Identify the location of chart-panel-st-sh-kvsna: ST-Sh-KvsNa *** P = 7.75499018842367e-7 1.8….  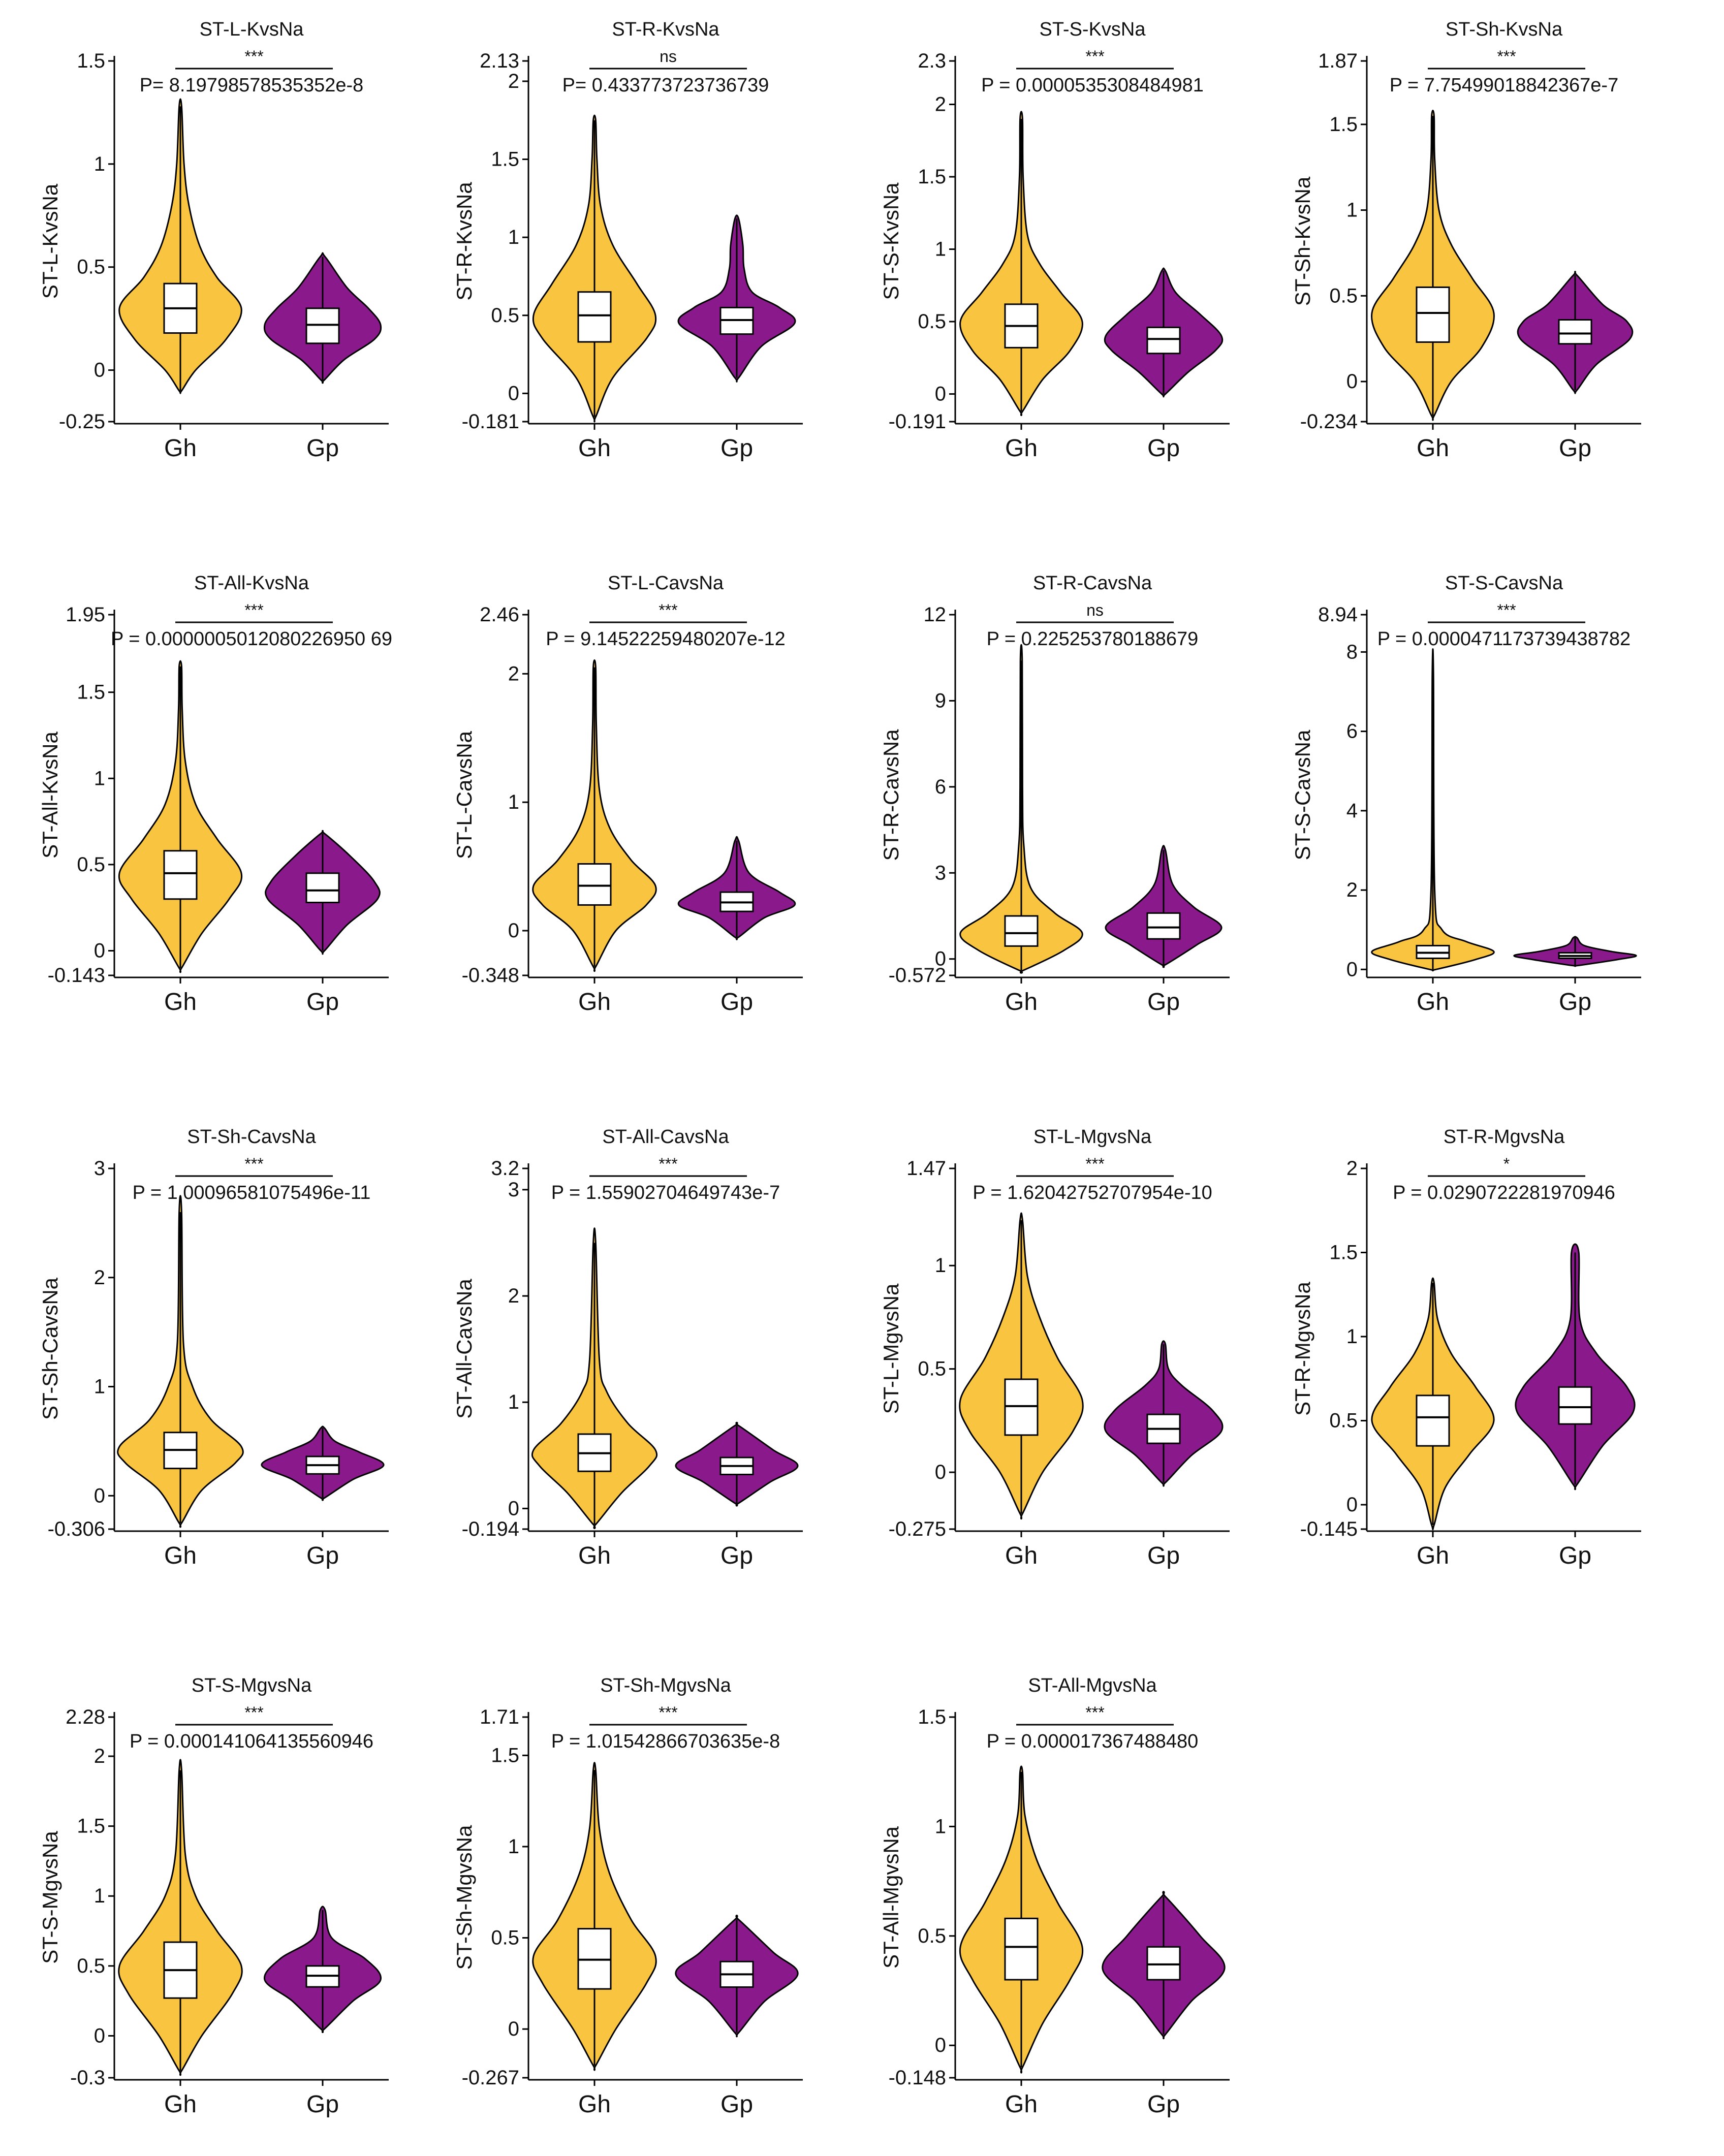
(1466, 240).